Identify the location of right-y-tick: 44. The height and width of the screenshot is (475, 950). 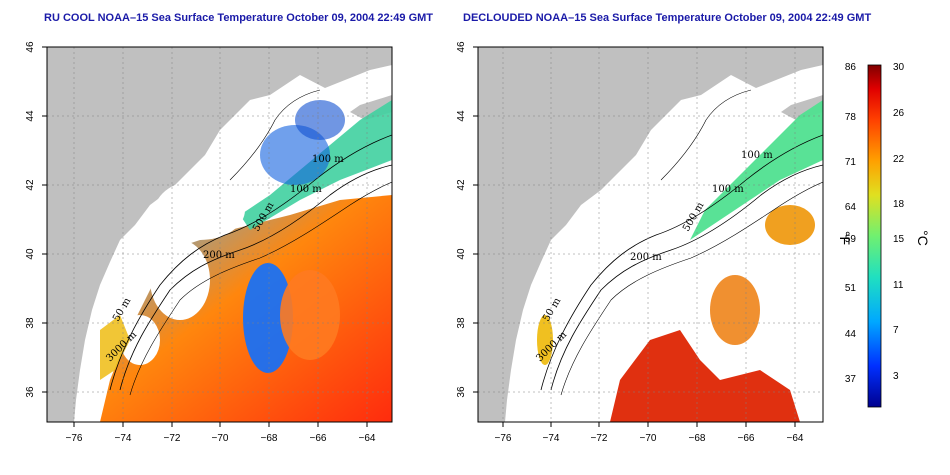
(467, 116).